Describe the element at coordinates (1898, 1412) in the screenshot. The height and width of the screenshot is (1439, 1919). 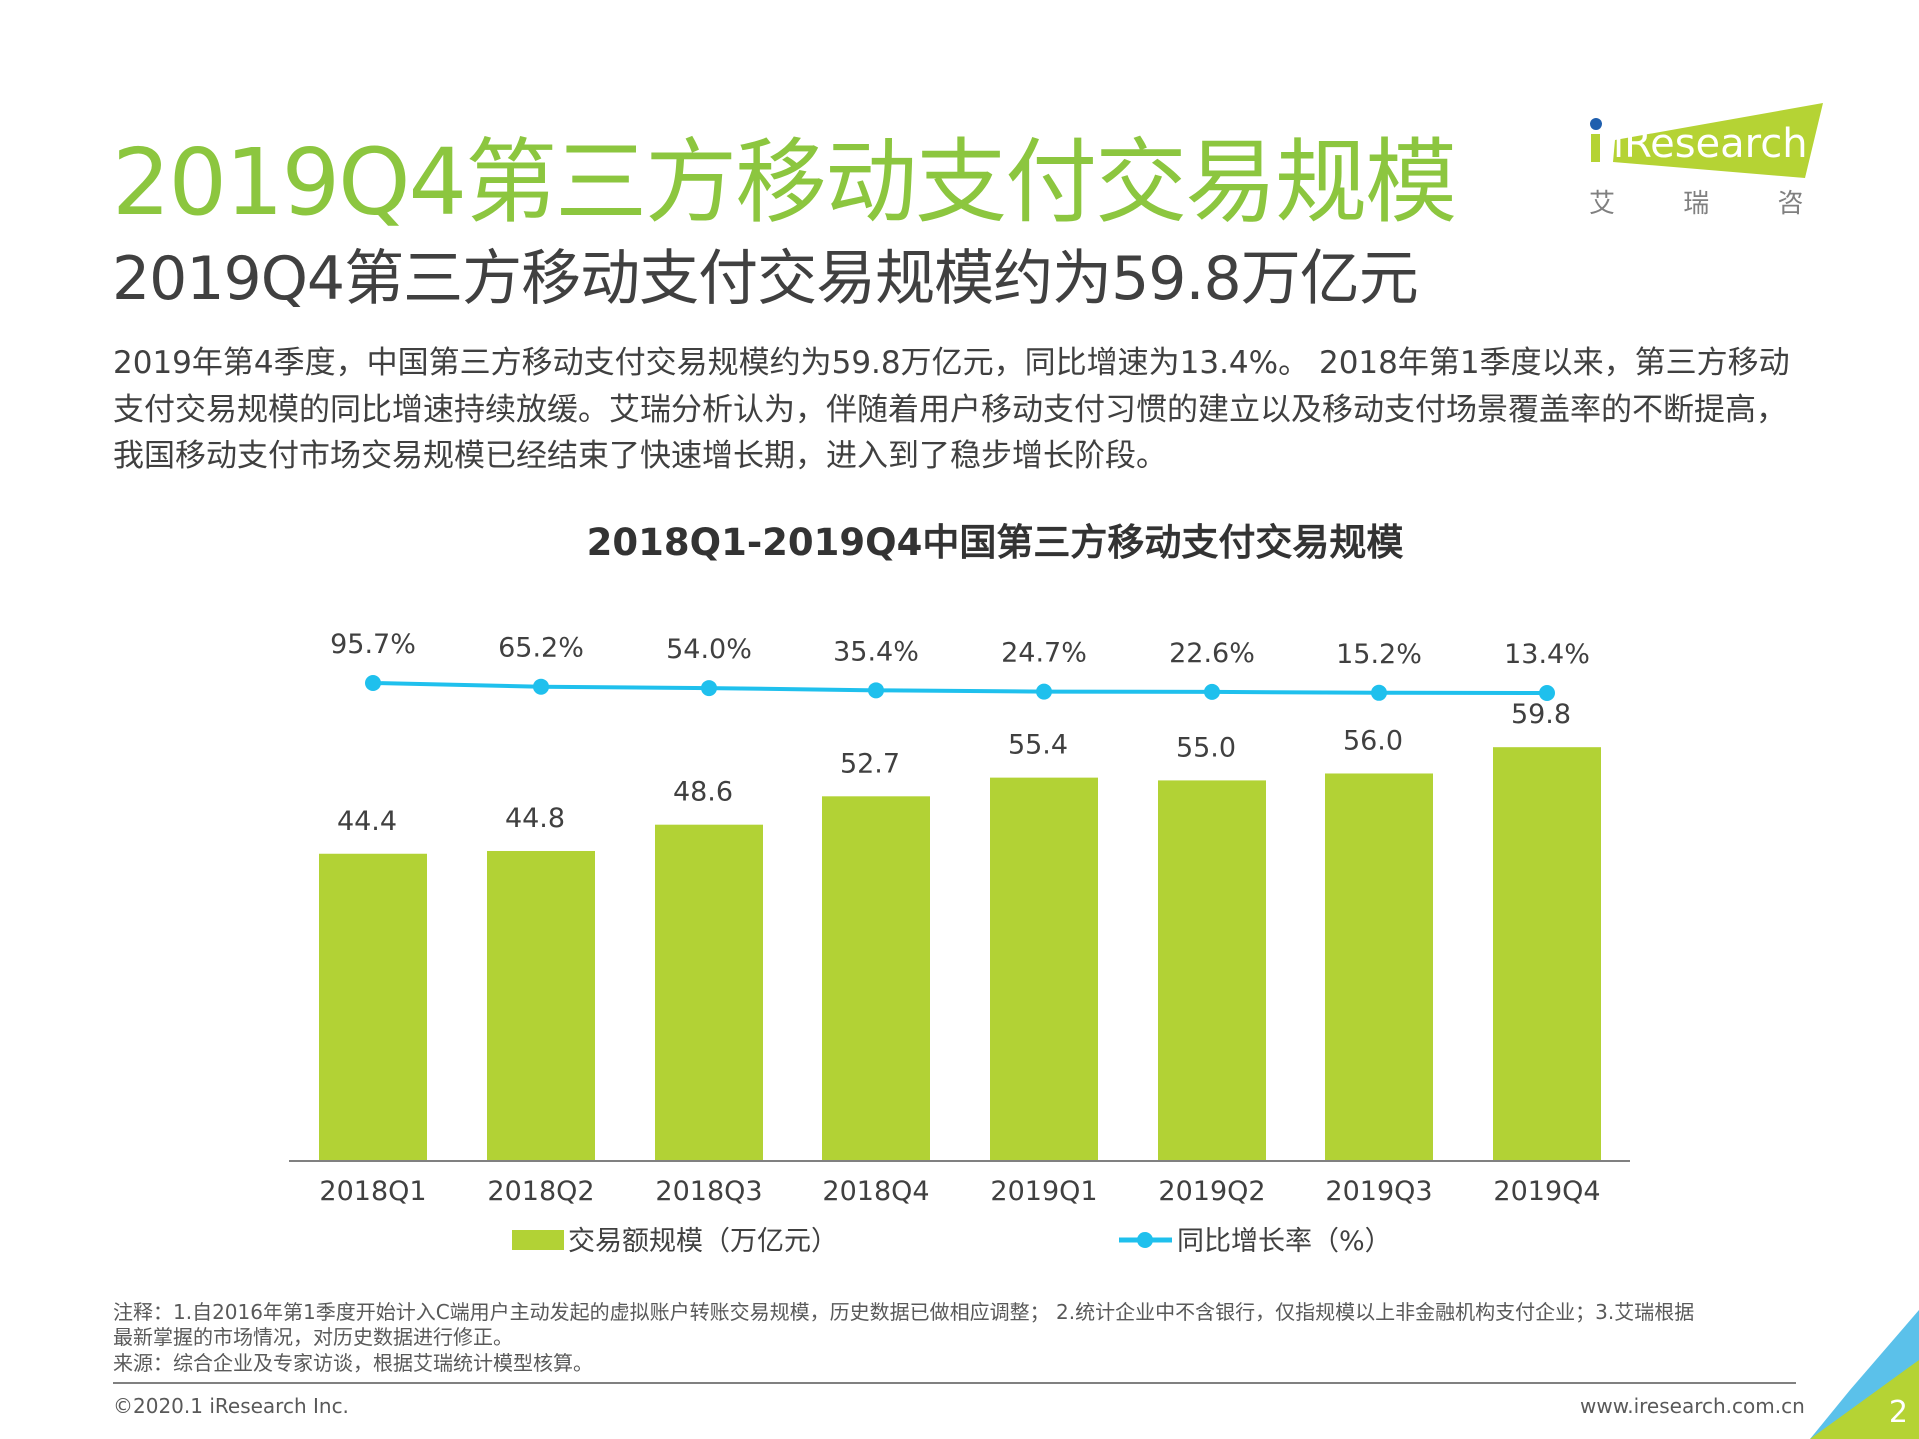
I see `page-number: 2` at that location.